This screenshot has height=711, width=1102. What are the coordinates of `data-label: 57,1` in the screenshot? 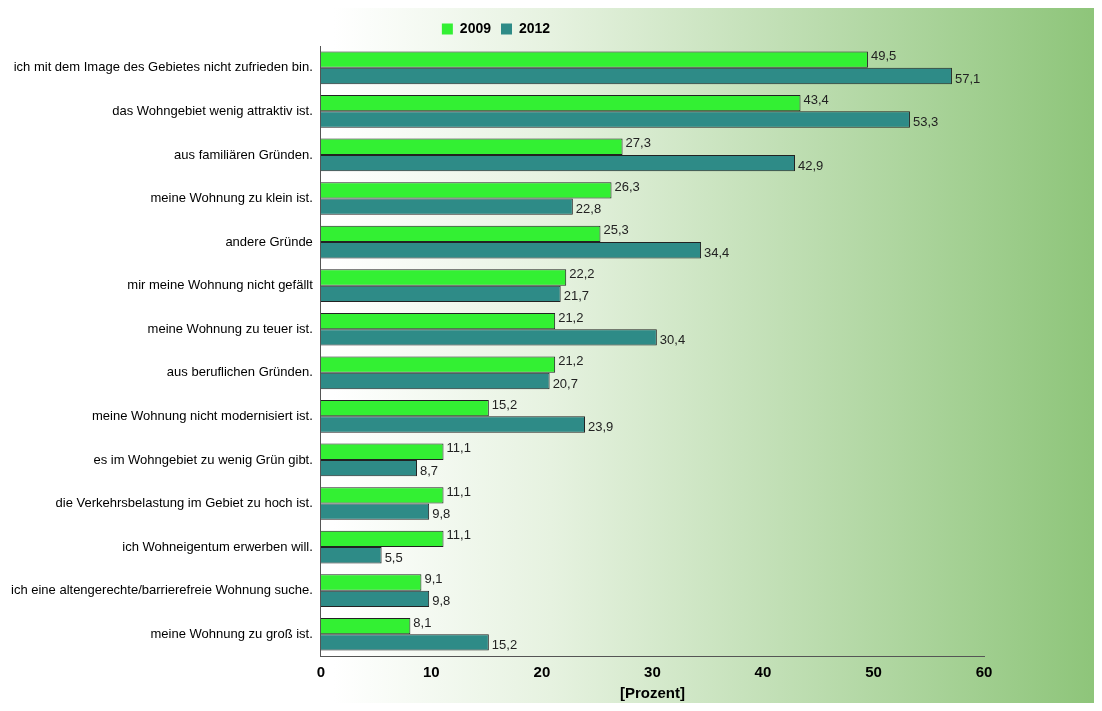 It's located at (967, 78).